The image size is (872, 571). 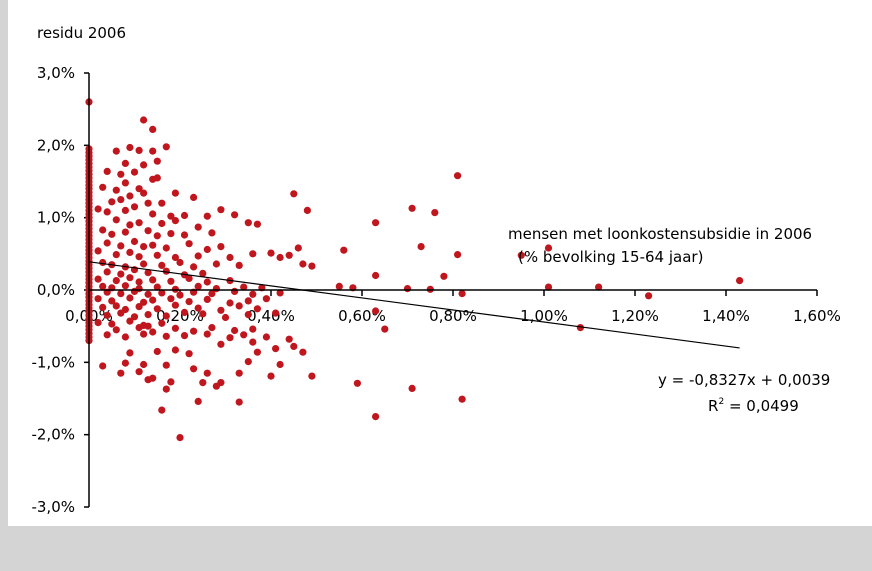 What do you see at coordinates (56, 145) in the screenshot?
I see `y-tick-label: 2,0%` at bounding box center [56, 145].